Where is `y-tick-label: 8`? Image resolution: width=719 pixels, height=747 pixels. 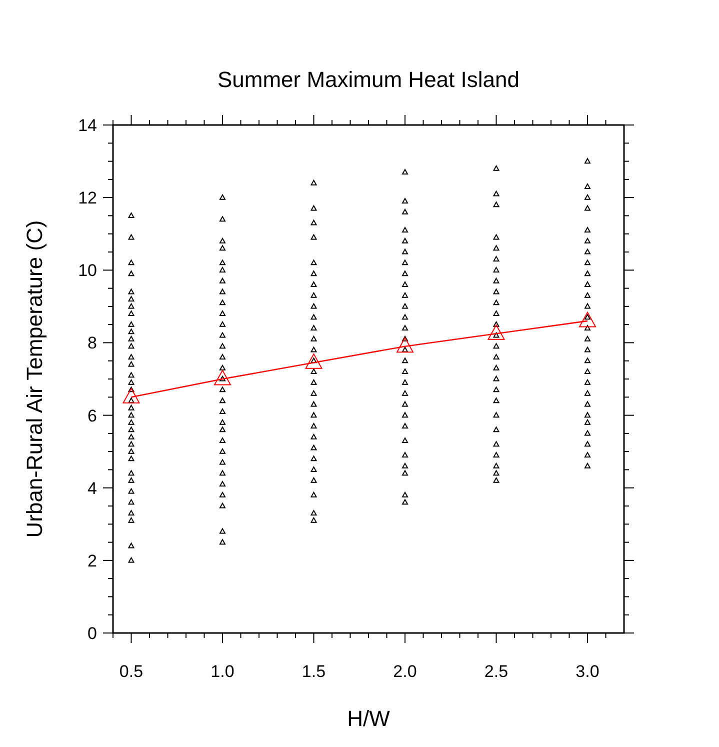
y-tick-label: 8 is located at coordinates (92, 343).